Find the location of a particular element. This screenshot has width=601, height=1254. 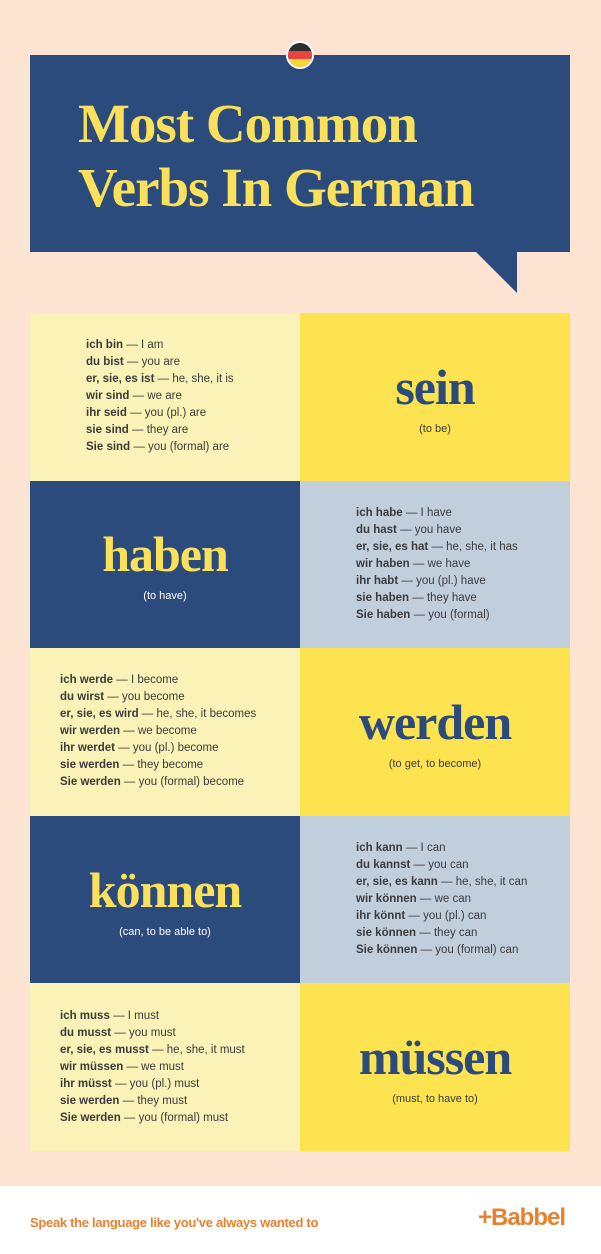

conjugation-line: du kannst — you can is located at coordinates (463, 865).